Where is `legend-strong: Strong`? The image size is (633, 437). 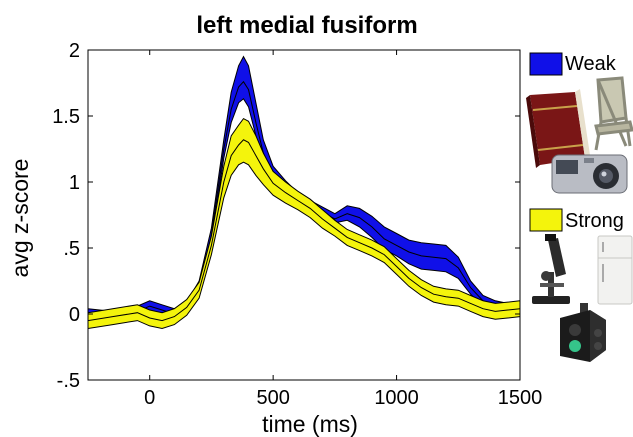
legend-strong: Strong is located at coordinates (576, 220).